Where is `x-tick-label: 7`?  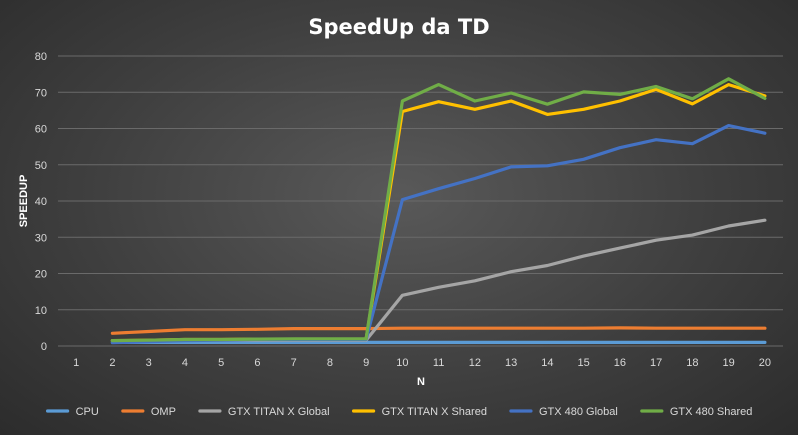
x-tick-label: 7 is located at coordinates (294, 363).